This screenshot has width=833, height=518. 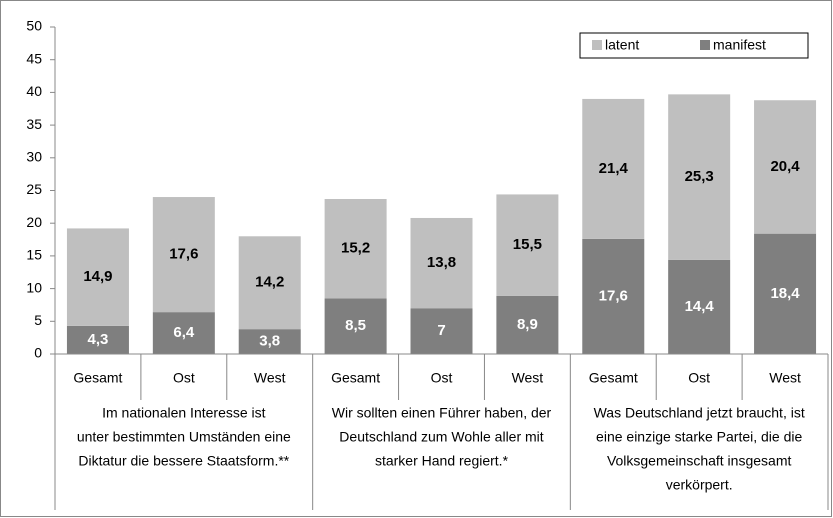 What do you see at coordinates (441, 437) in the screenshot?
I see `group-label: Deutschland zum Wohle aller mit` at bounding box center [441, 437].